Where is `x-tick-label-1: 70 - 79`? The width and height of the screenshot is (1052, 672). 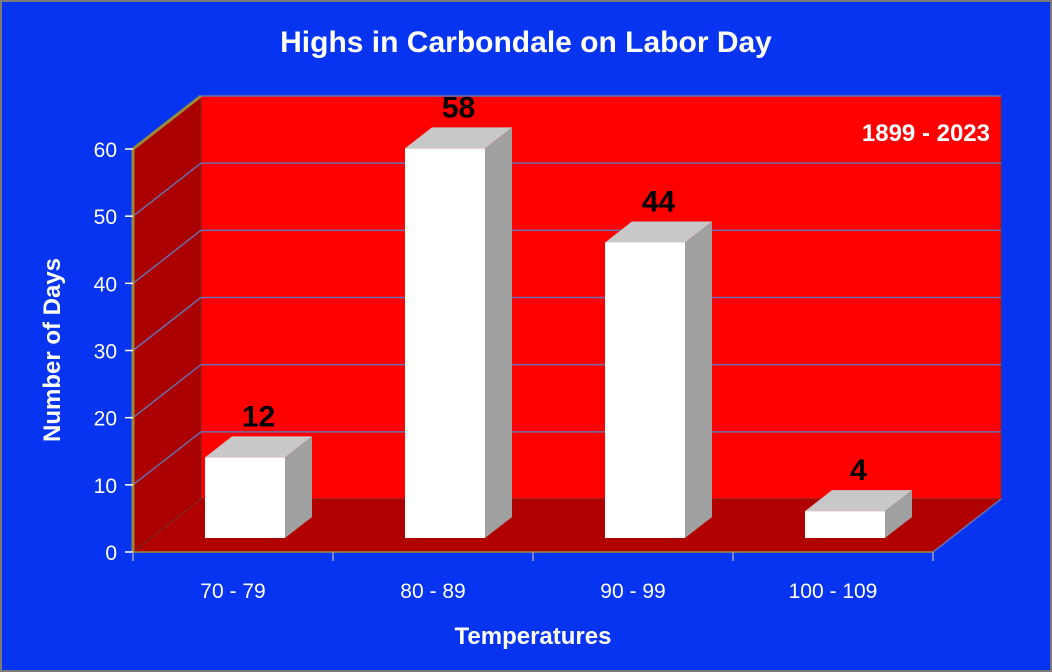 x-tick-label-1: 70 - 79 is located at coordinates (232, 591).